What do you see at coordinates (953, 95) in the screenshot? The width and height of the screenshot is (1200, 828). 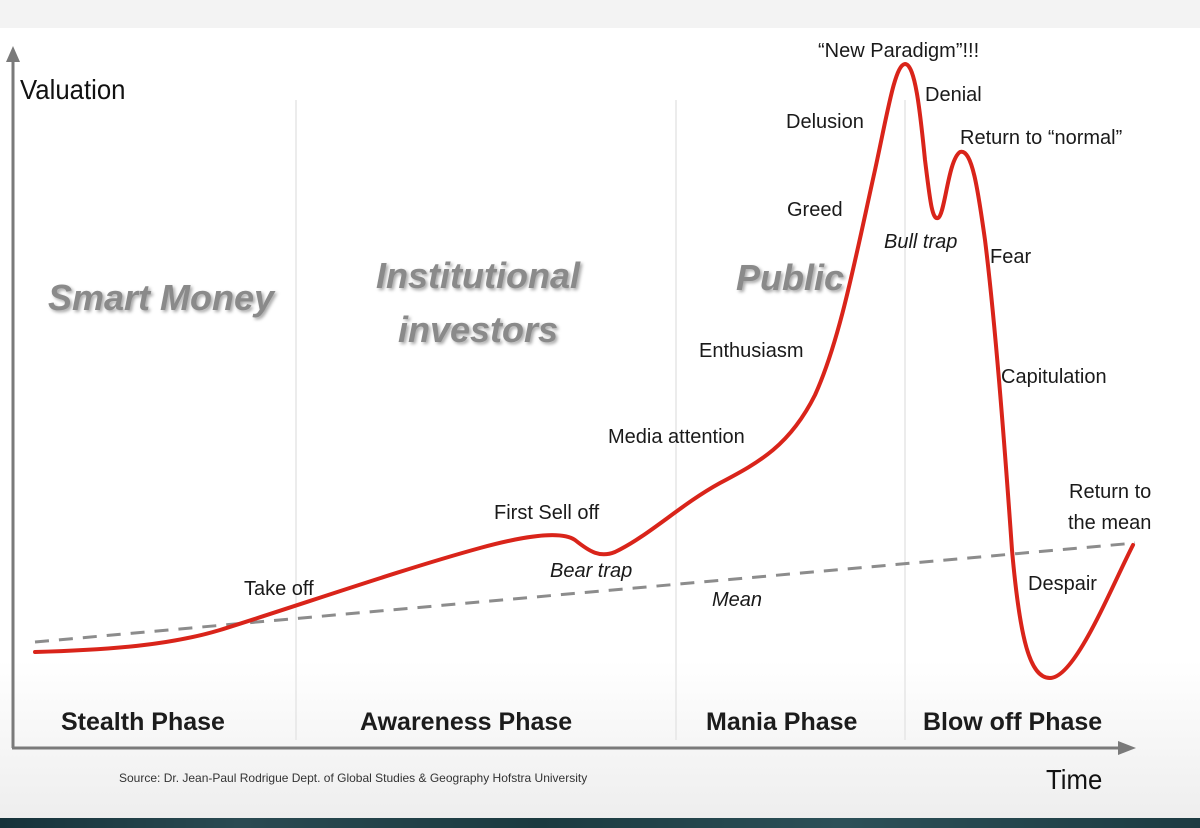 I see `label-denial: Denial` at bounding box center [953, 95].